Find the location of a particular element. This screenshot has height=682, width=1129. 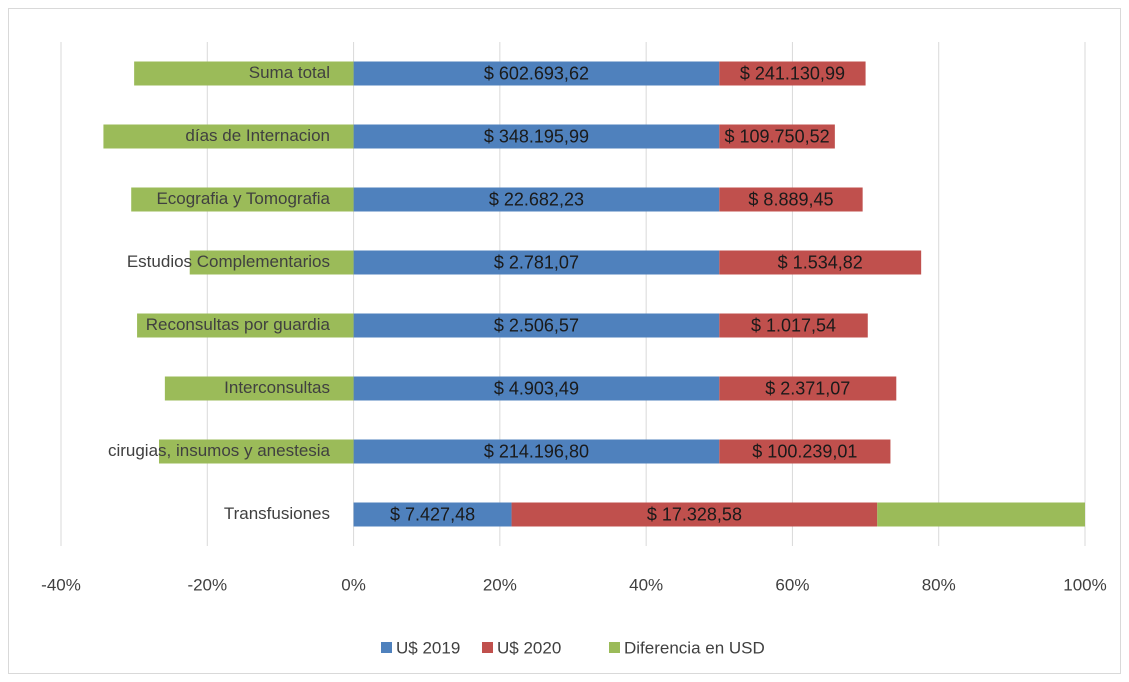

data-label: $ 4.903,49 is located at coordinates (536, 388).